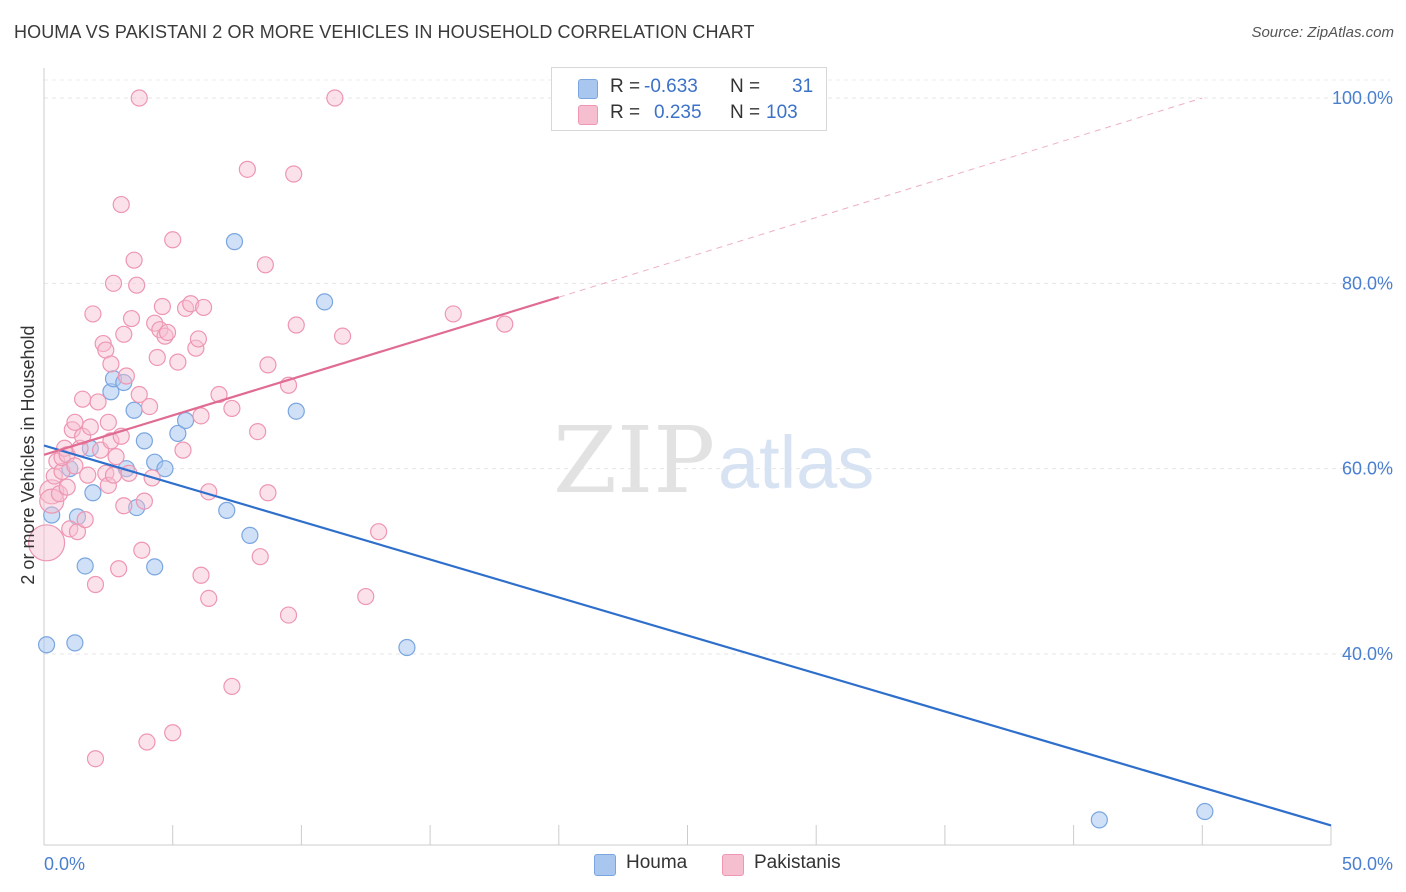  I want to click on y-axis-label: 2 or more Vehicles in Household, so click(28, 454).